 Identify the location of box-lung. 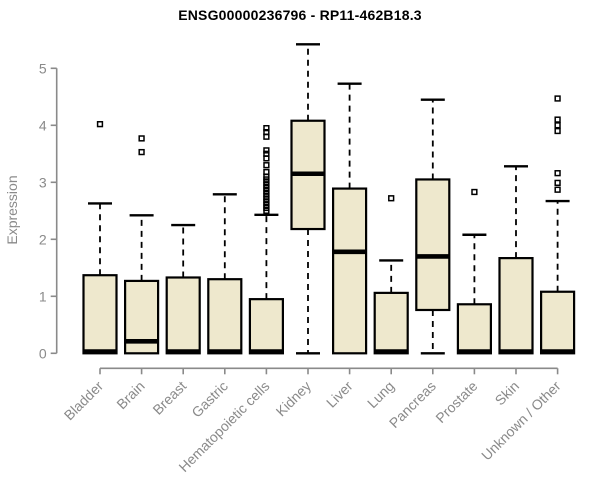
(391, 275).